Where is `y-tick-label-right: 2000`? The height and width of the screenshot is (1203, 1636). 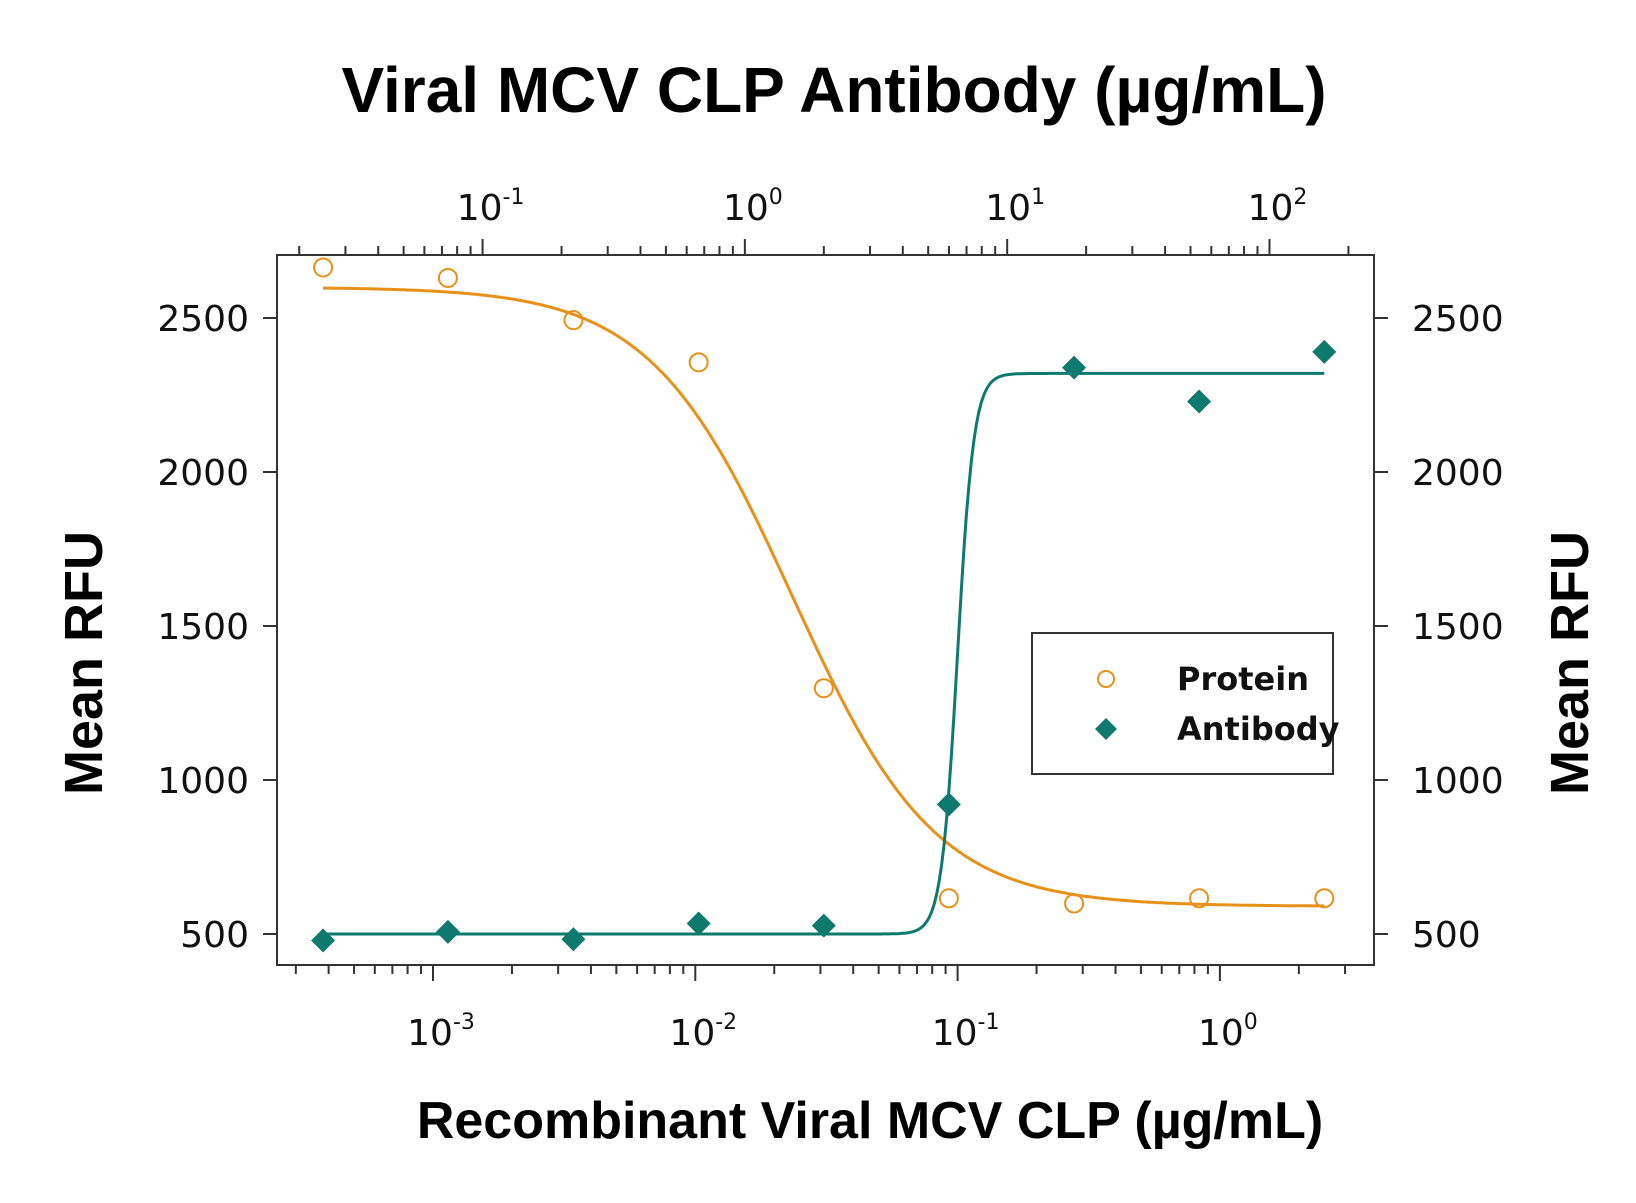 y-tick-label-right: 2000 is located at coordinates (1458, 473).